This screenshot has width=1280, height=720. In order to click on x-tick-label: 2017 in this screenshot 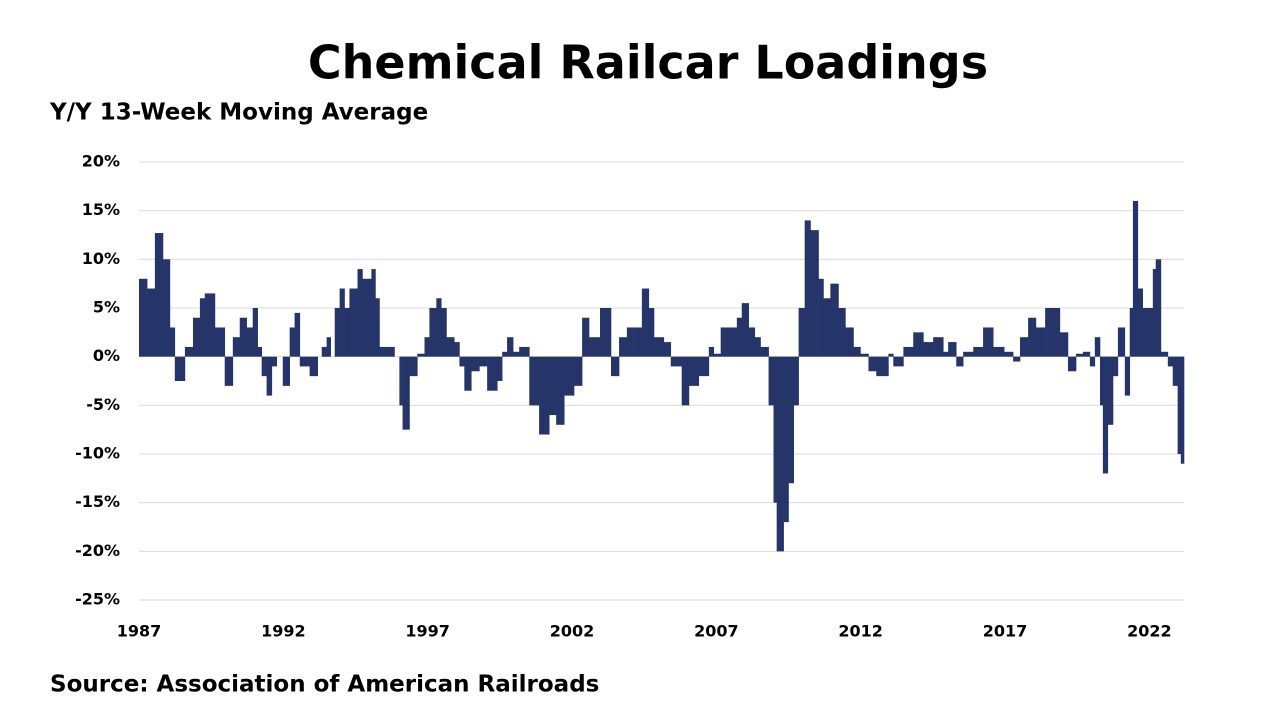, I will do `click(1005, 631)`.